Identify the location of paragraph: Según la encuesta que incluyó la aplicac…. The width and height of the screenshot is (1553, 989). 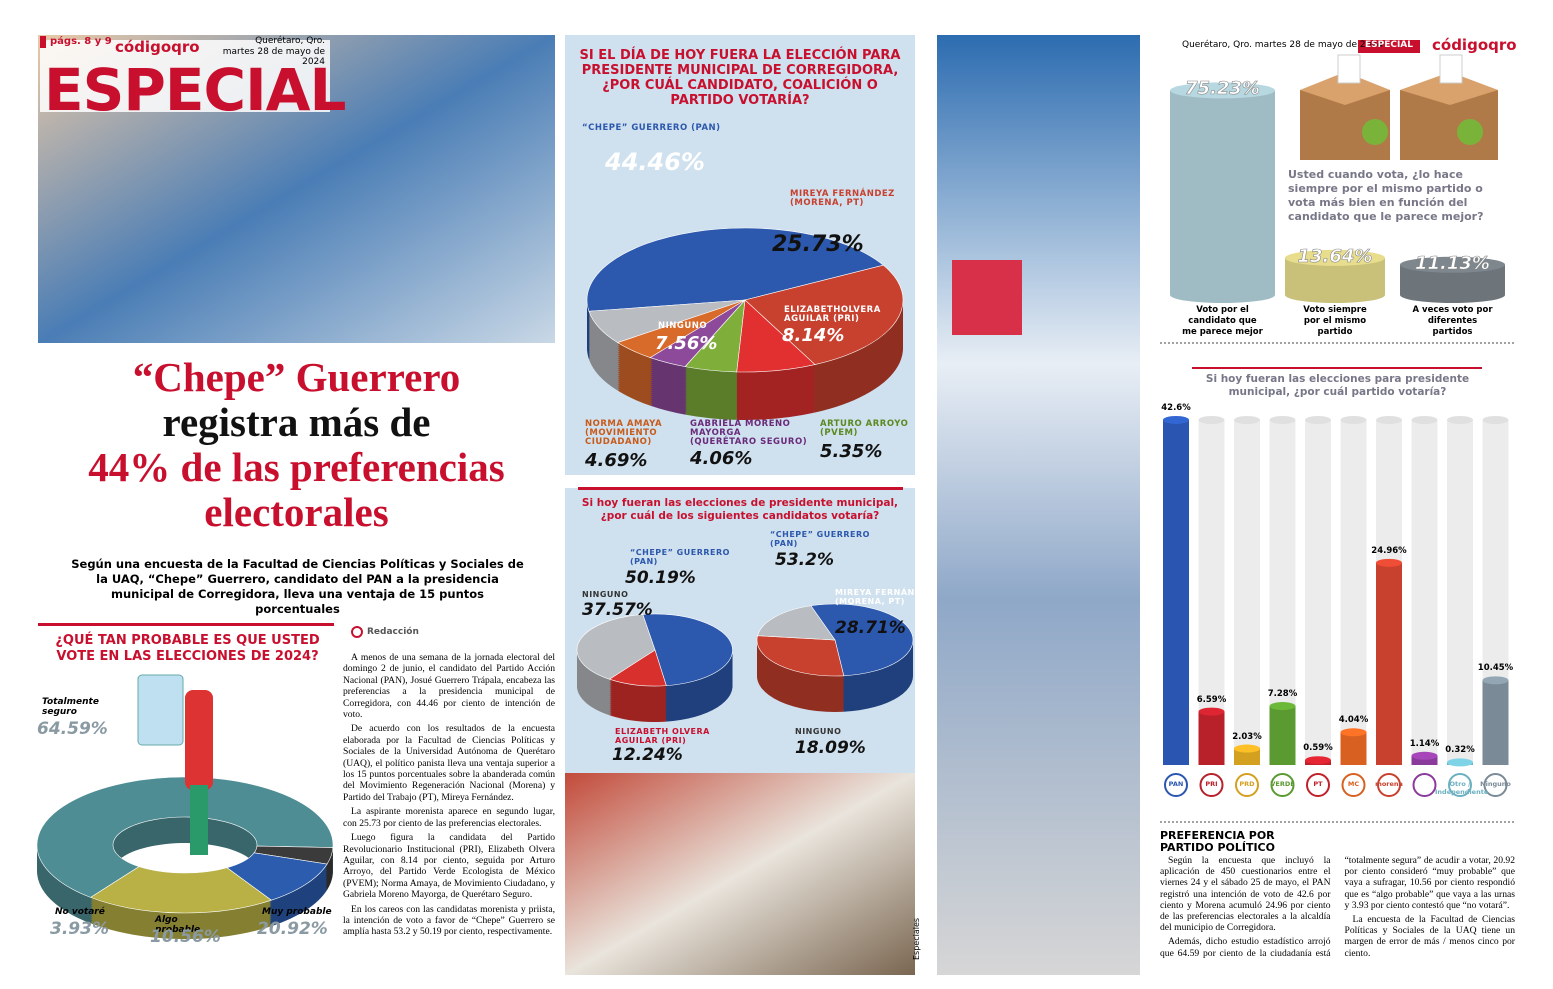
(1245, 894).